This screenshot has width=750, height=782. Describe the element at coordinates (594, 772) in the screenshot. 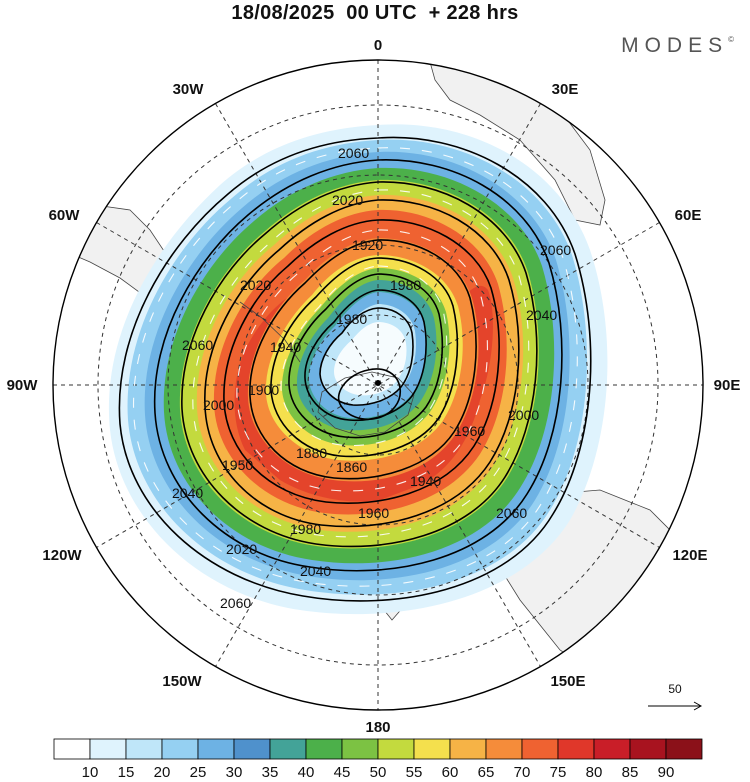

I see `colorbar-tick-label: 80` at that location.